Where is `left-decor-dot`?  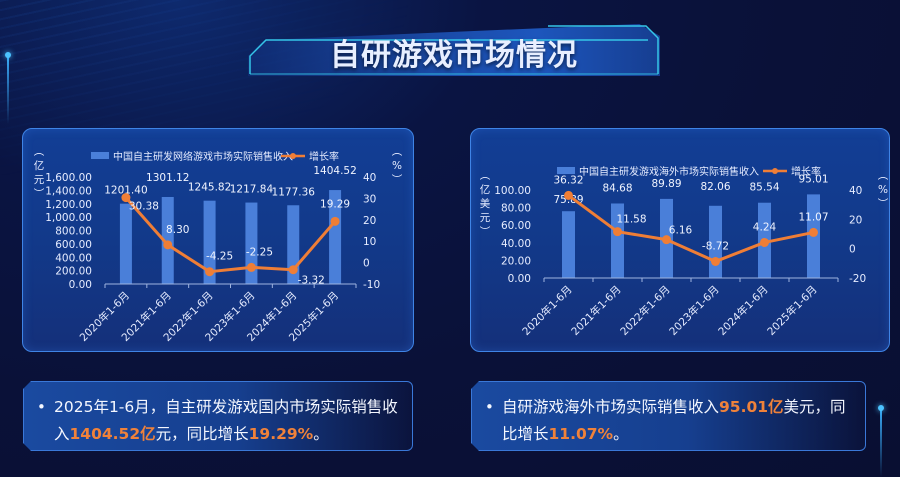
left-decor-dot is located at coordinates (8, 55).